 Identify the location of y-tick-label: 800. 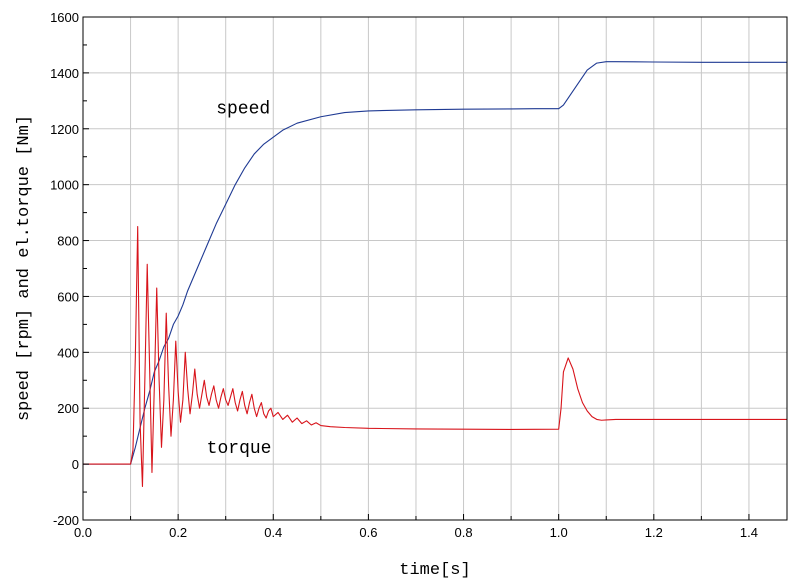
(68, 241).